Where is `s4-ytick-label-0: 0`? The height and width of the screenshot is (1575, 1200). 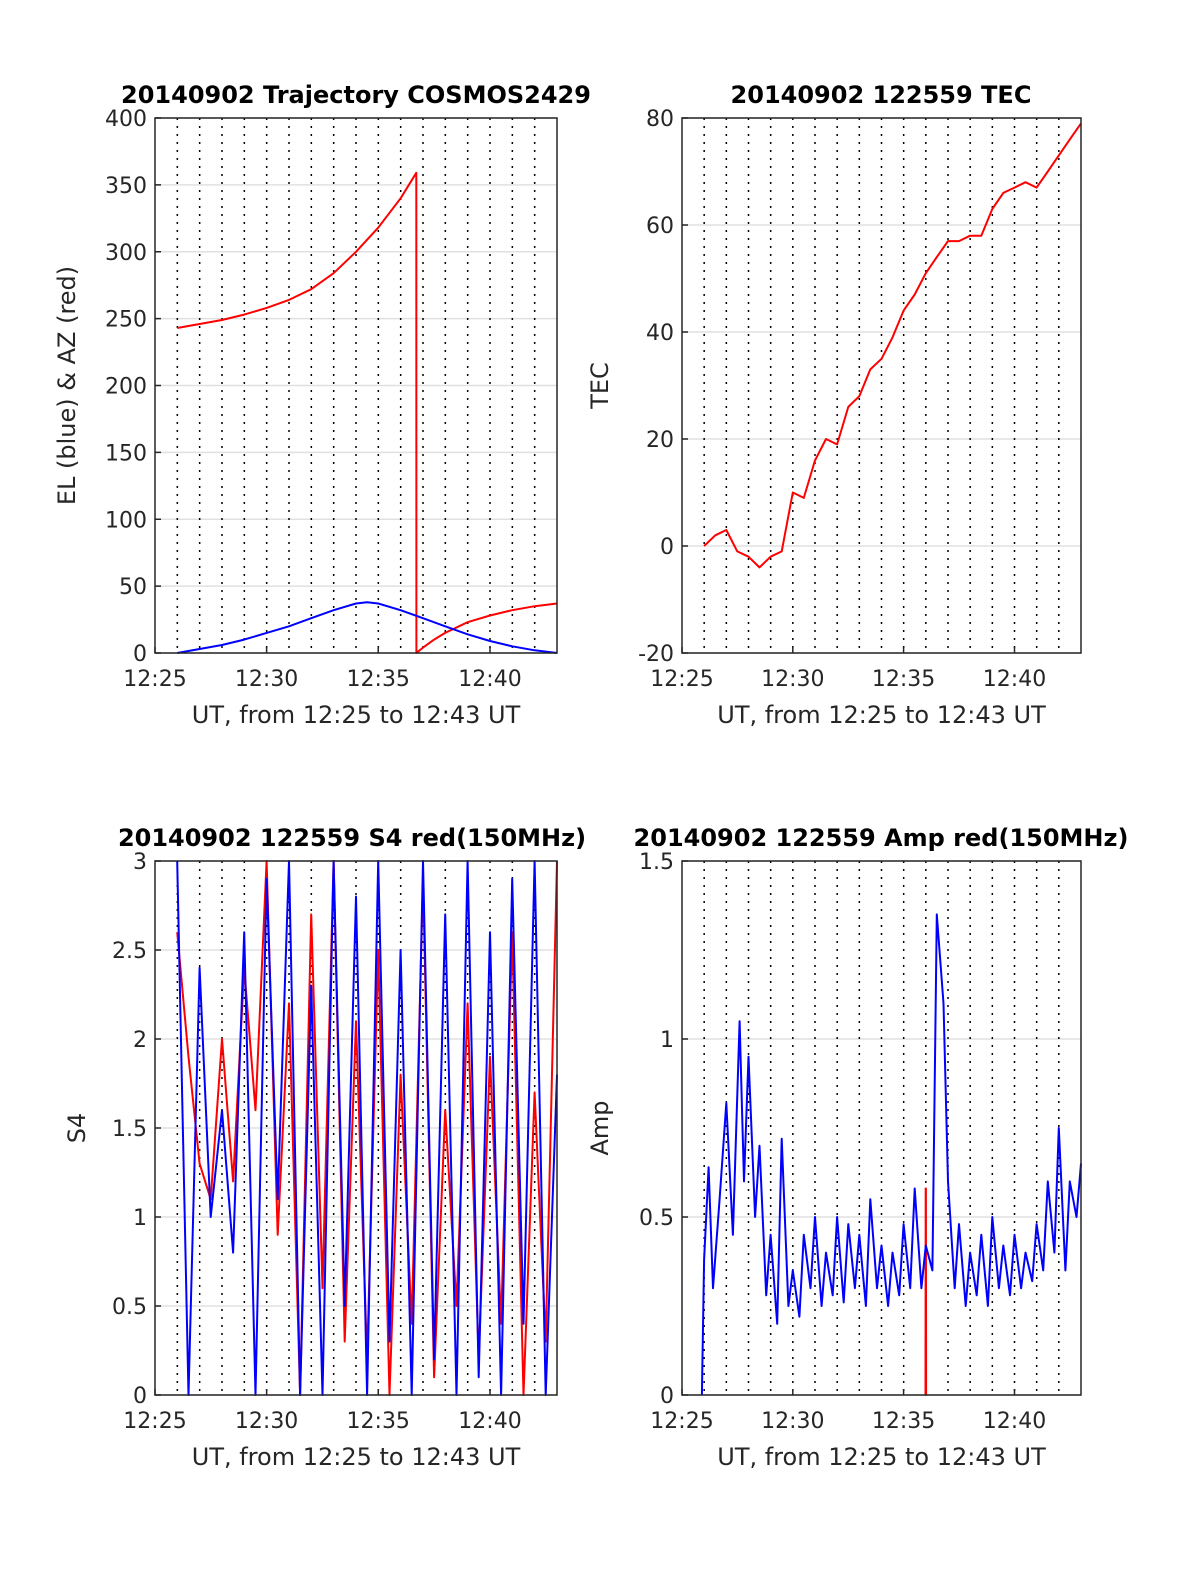 s4-ytick-label-0: 0 is located at coordinates (140, 1396).